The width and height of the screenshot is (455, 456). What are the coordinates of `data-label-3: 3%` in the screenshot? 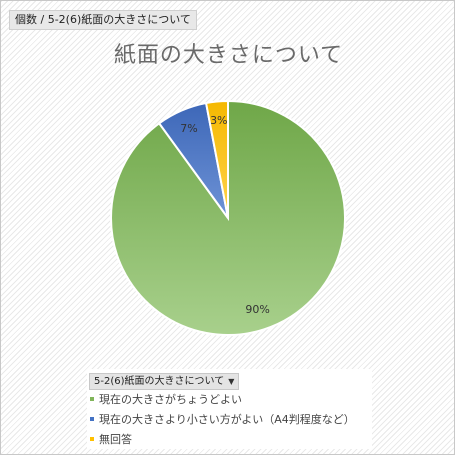 It's located at (218, 120).